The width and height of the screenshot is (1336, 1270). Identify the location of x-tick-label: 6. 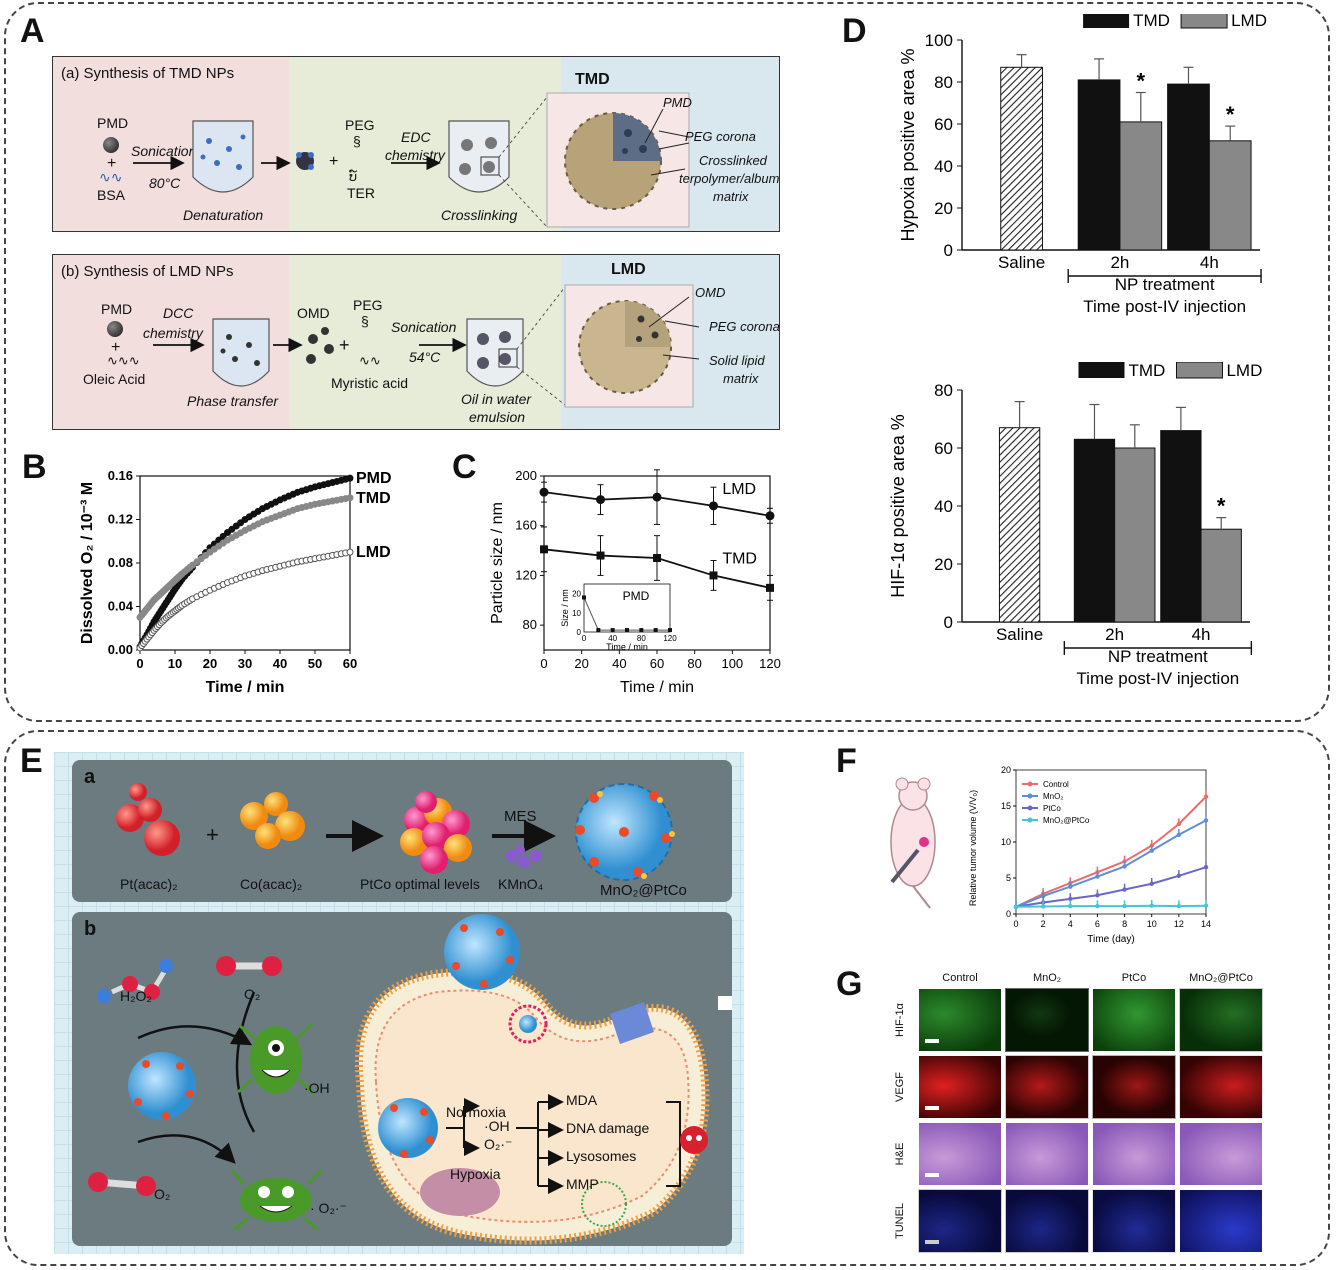
(1097, 924).